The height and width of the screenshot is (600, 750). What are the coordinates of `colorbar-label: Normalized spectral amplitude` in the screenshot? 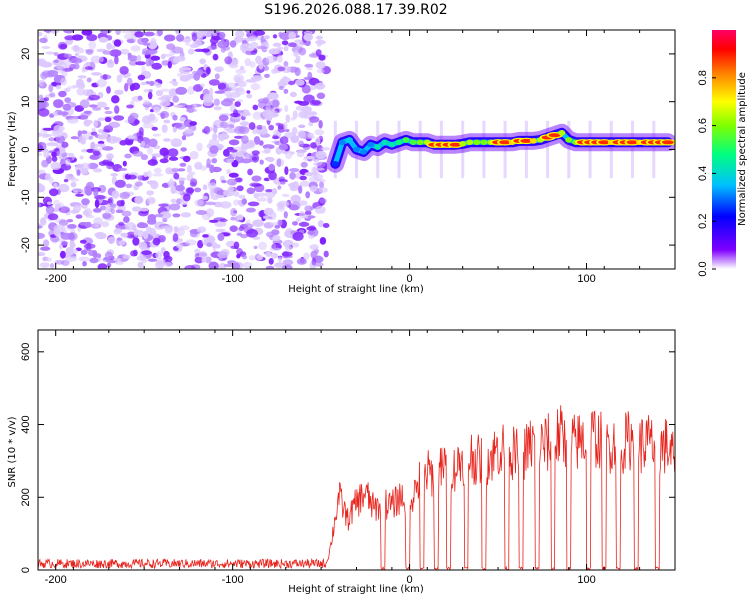 It's located at (742, 149).